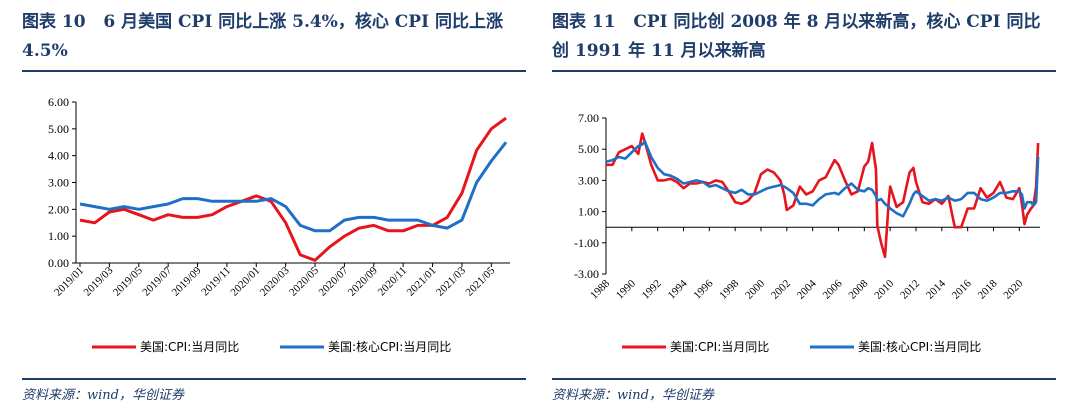 Image resolution: width=1080 pixels, height=418 pixels. I want to click on x-tick-label: 2020/03, so click(275, 281).